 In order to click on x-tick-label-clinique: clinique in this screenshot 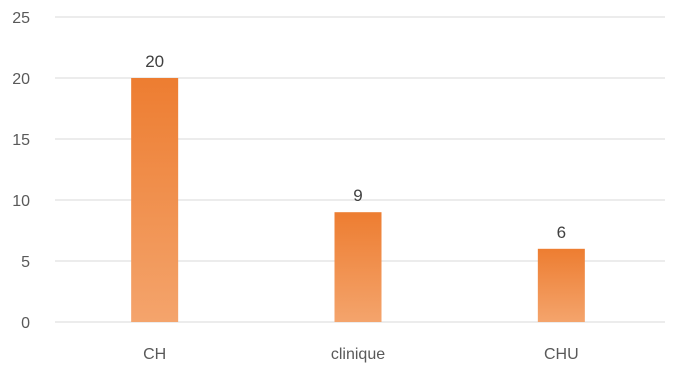, I will do `click(358, 354)`.